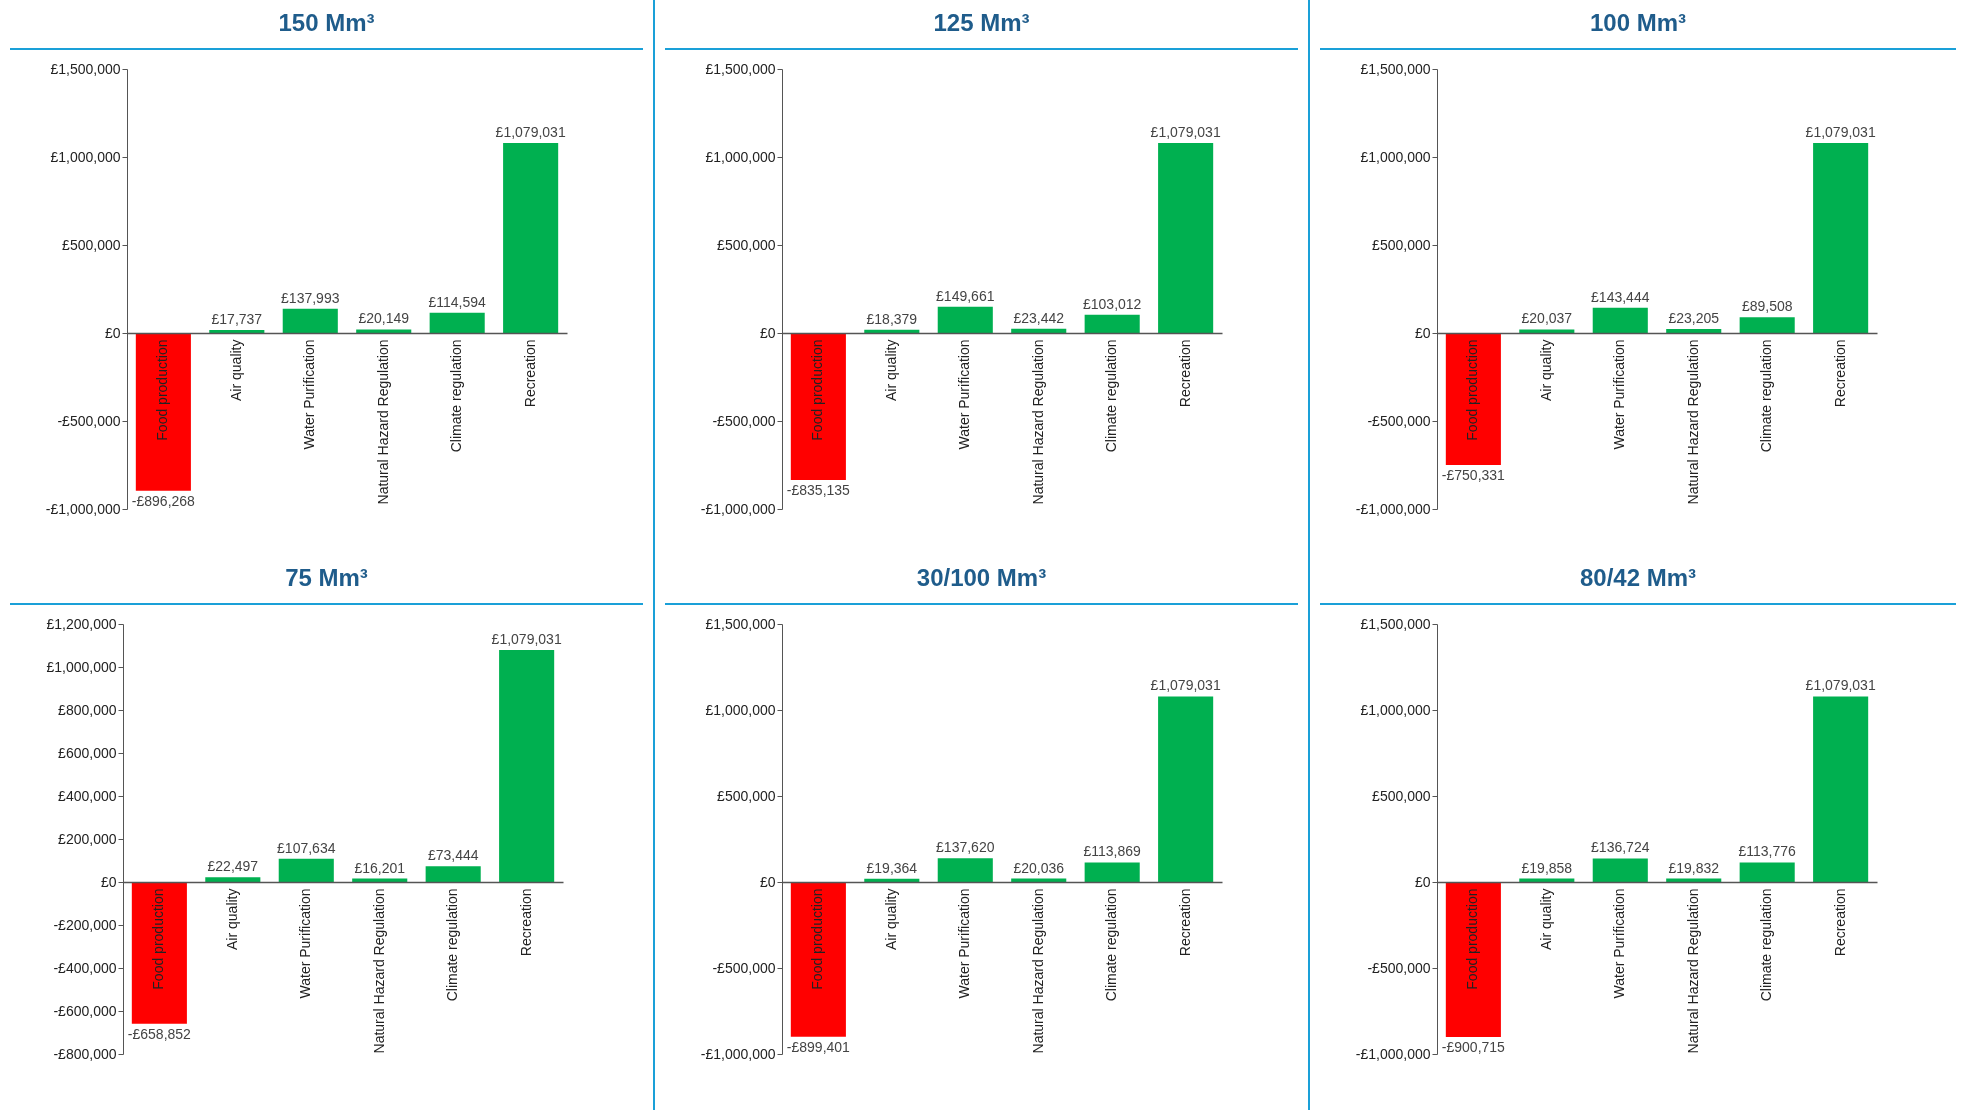 The height and width of the screenshot is (1110, 1966). What do you see at coordinates (237, 318) in the screenshot?
I see `data-label: £17,737` at bounding box center [237, 318].